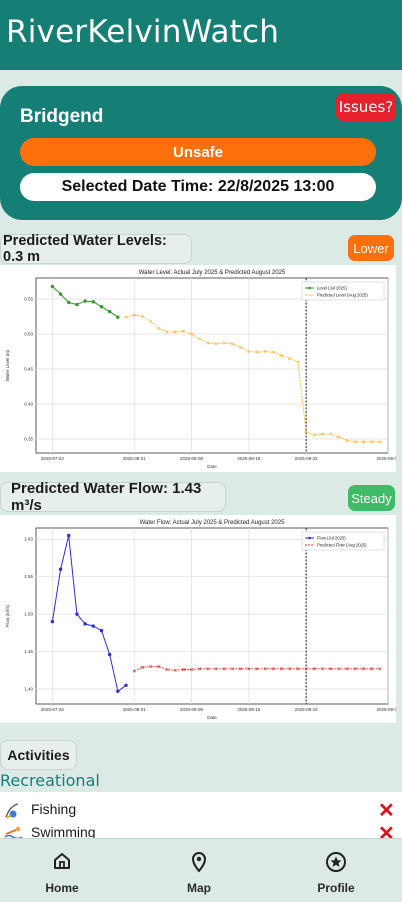 This screenshot has height=902, width=402. Describe the element at coordinates (50, 780) in the screenshot. I see `activity-category-recreational: Recreational` at that location.